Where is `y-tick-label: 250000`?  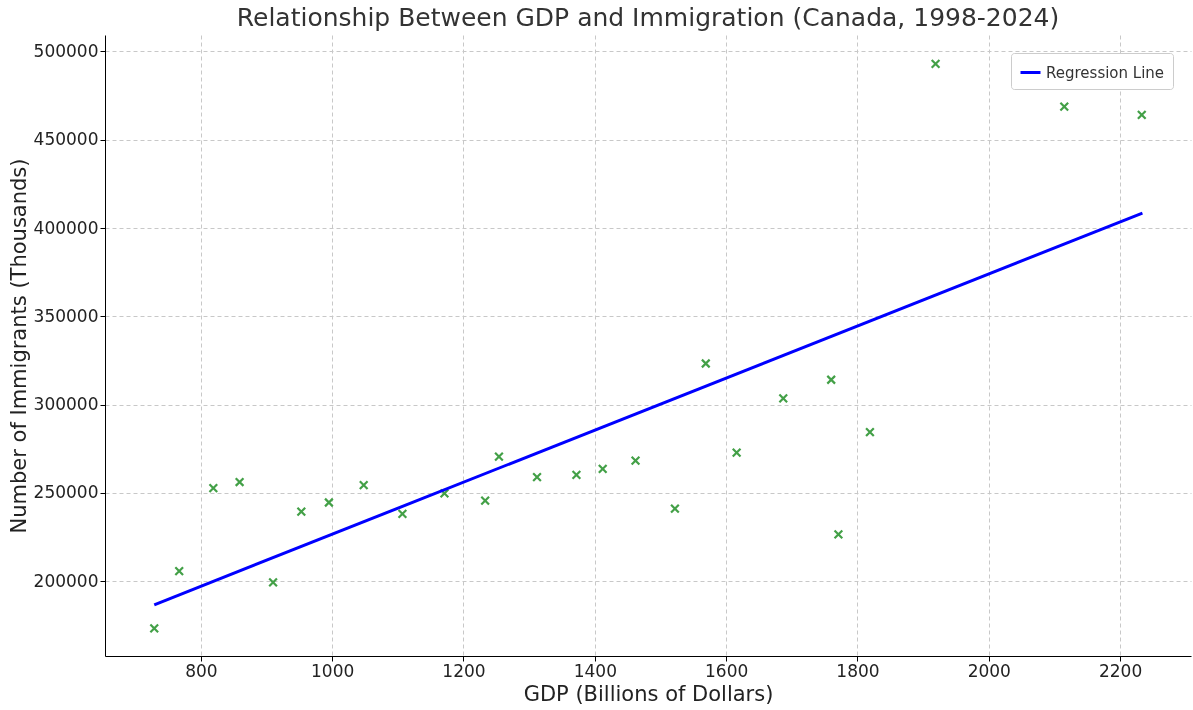 y-tick-label: 250000 is located at coordinates (66, 492).